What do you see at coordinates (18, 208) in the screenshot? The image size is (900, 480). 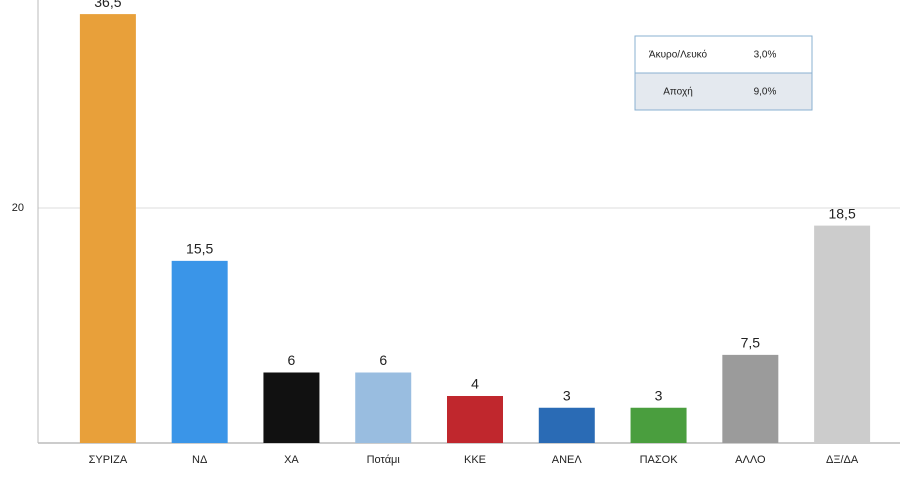 I see `y-tick-label: 20` at bounding box center [18, 208].